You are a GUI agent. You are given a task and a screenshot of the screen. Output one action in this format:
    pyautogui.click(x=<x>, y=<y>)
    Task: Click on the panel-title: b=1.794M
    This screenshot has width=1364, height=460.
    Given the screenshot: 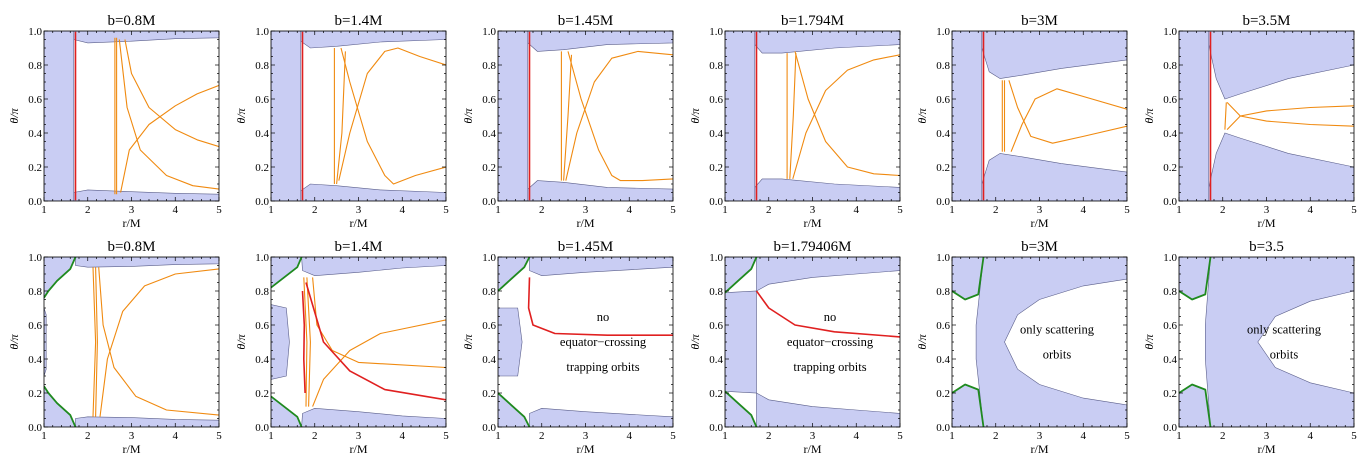 What is the action you would take?
    pyautogui.click(x=812, y=21)
    